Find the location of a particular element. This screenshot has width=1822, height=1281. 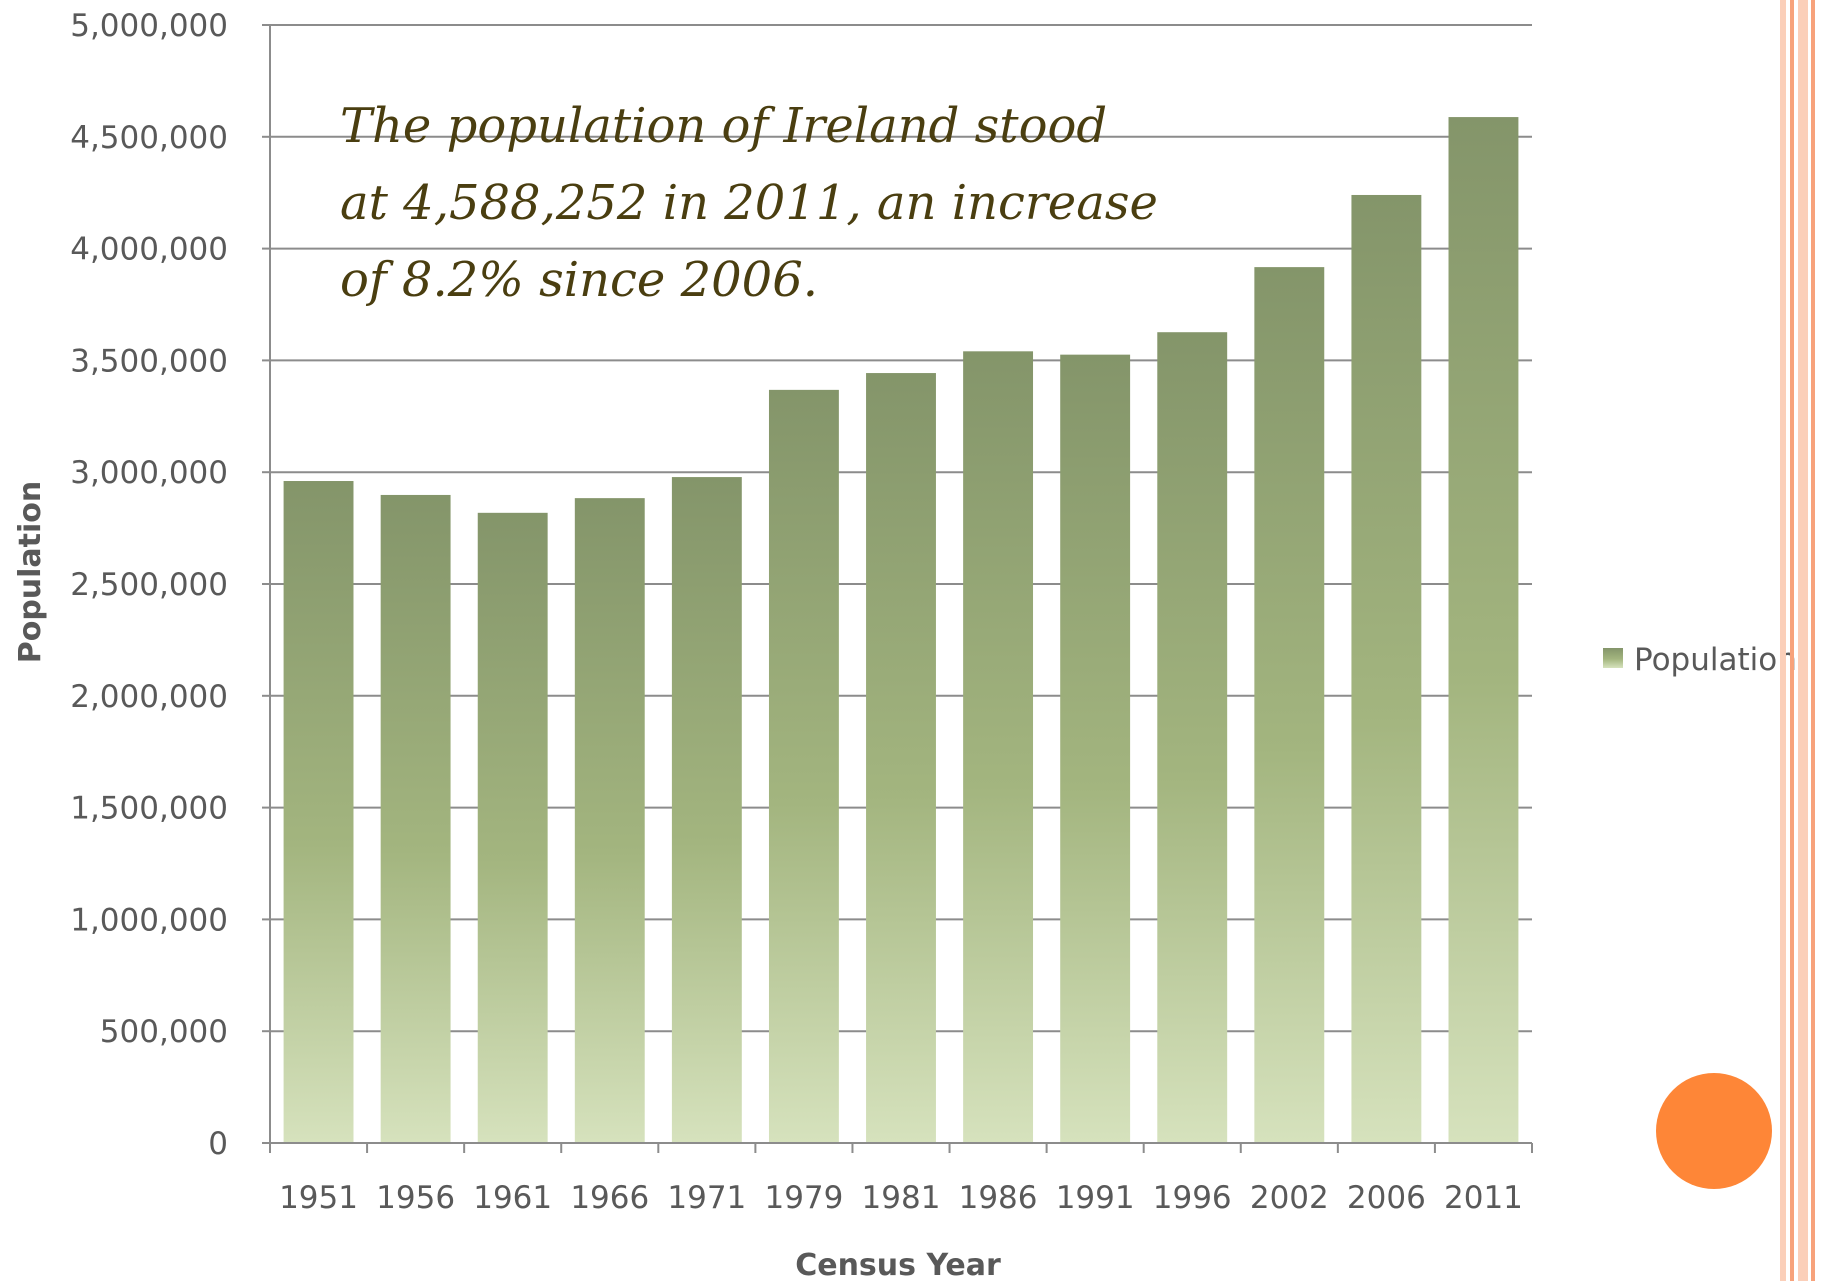

legend-swatch is located at coordinates (1613, 658).